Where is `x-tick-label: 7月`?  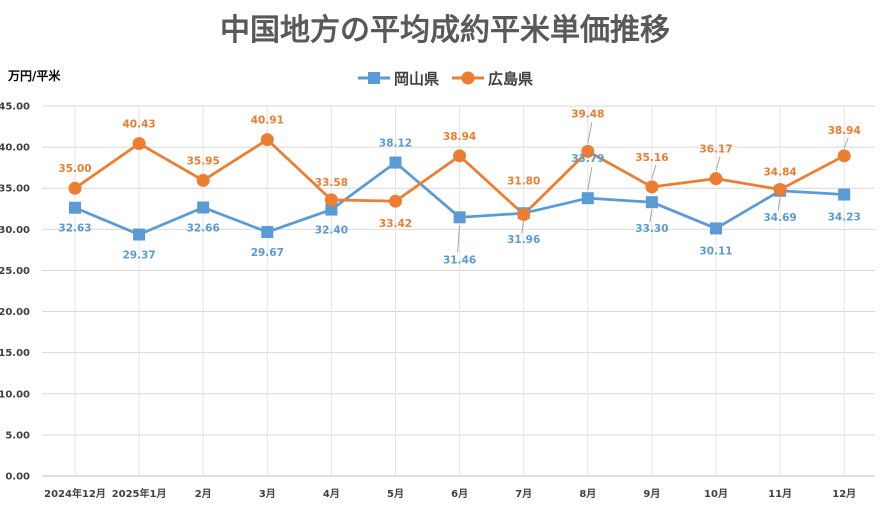
x-tick-label: 7月 is located at coordinates (523, 494).